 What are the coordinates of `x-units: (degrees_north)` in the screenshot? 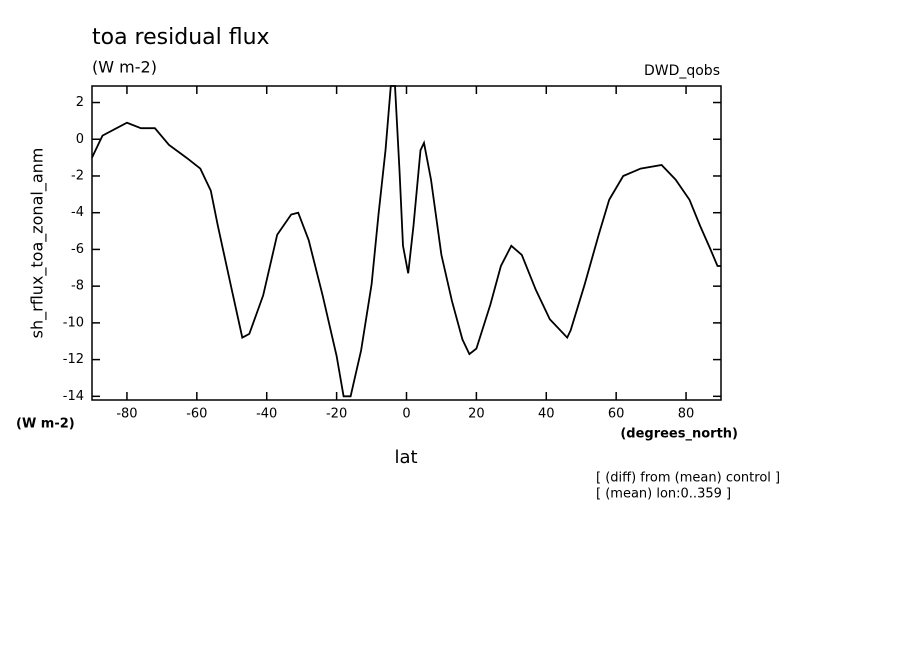 It's located at (679, 434).